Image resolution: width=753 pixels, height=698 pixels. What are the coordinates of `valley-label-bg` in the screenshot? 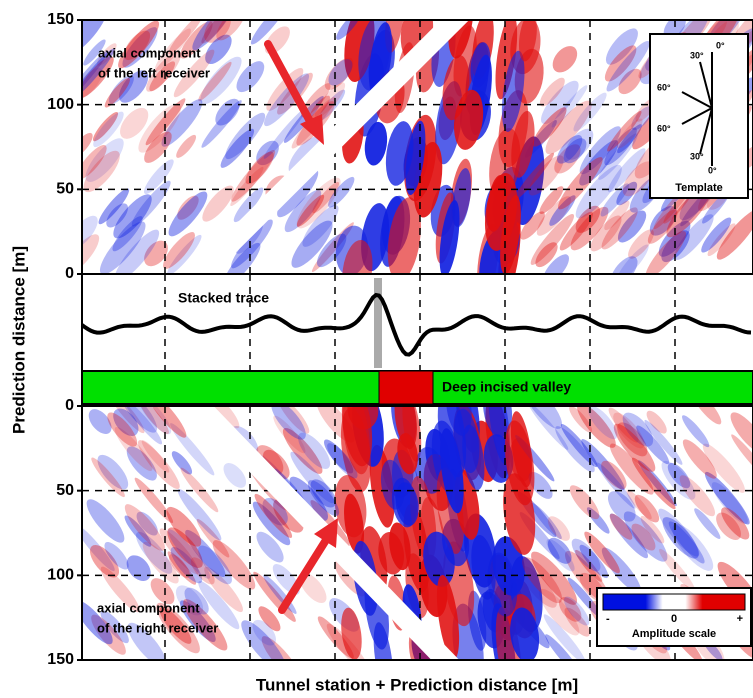 It's located at (524, 387).